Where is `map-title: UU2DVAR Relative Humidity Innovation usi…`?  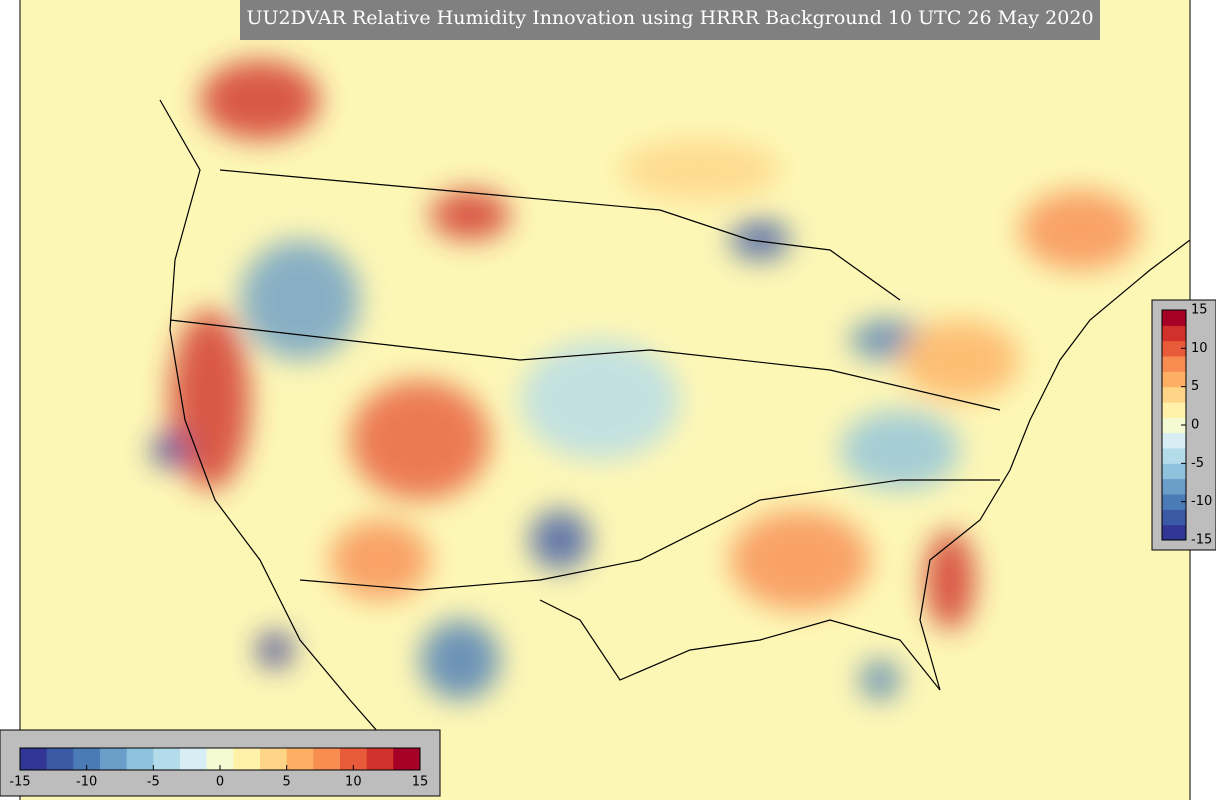 map-title: UU2DVAR Relative Humidity Innovation usi… is located at coordinates (669, 18).